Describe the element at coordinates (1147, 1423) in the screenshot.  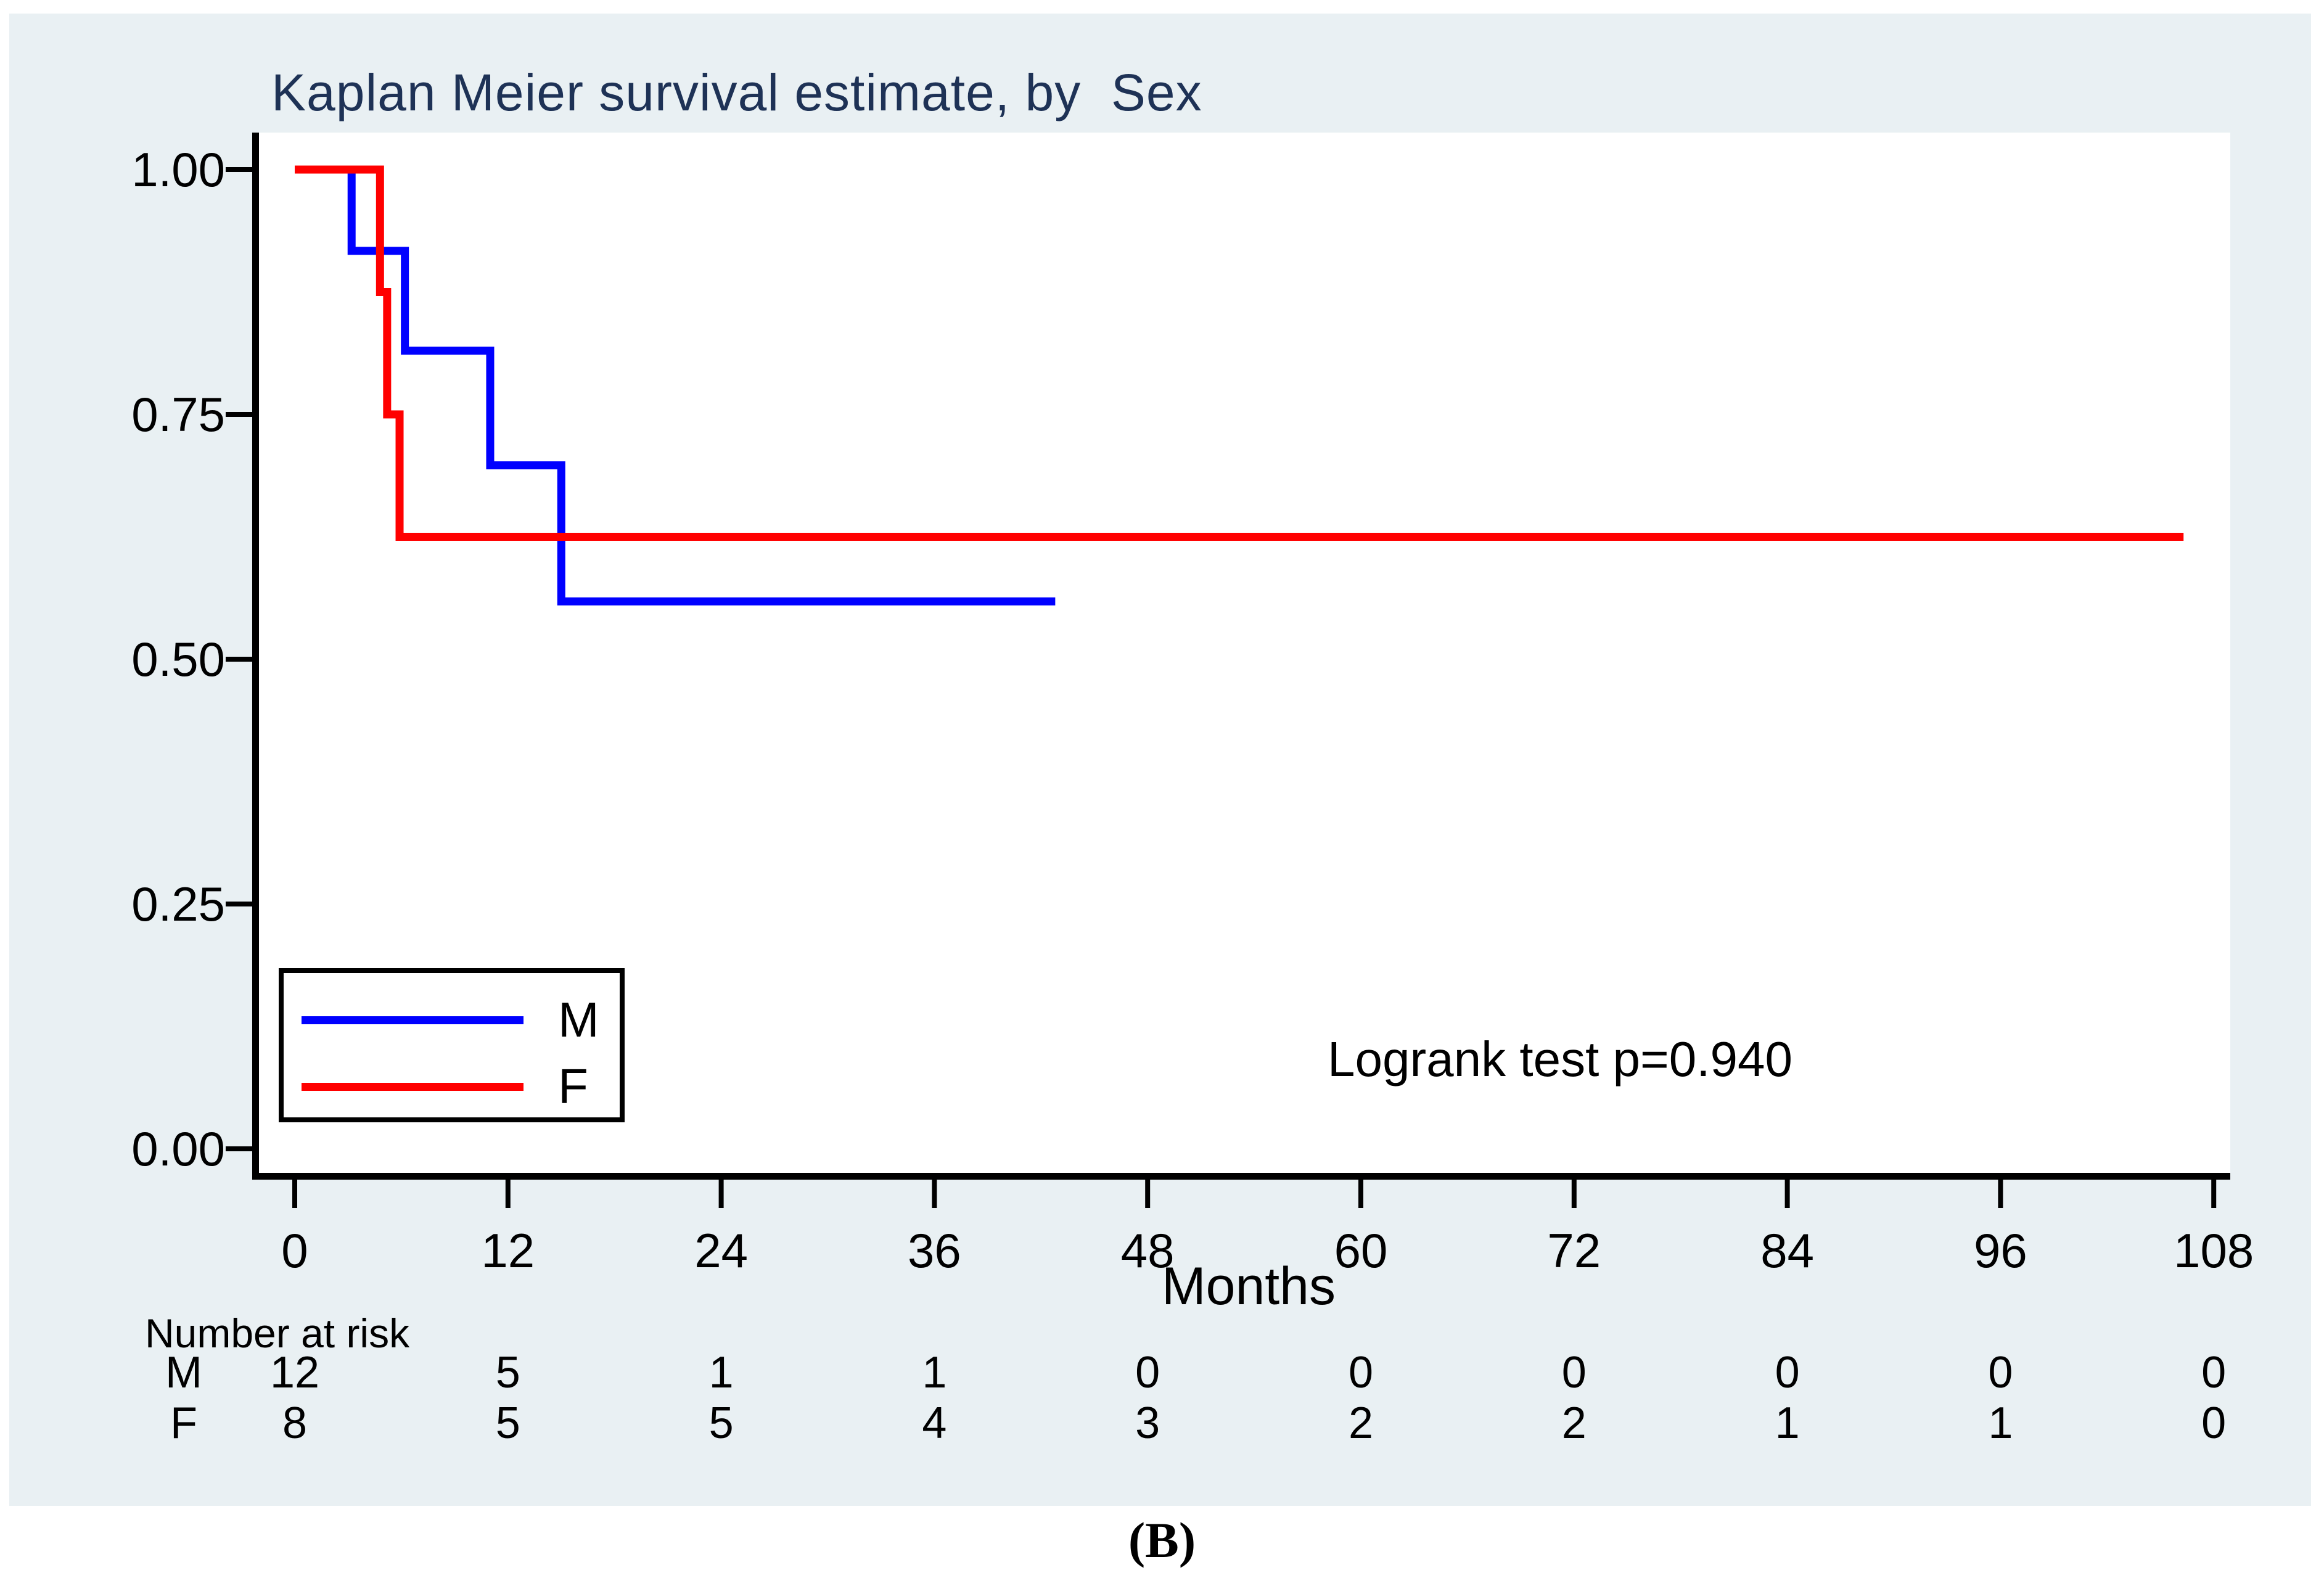
I see `risk-value-F-48: 3` at that location.